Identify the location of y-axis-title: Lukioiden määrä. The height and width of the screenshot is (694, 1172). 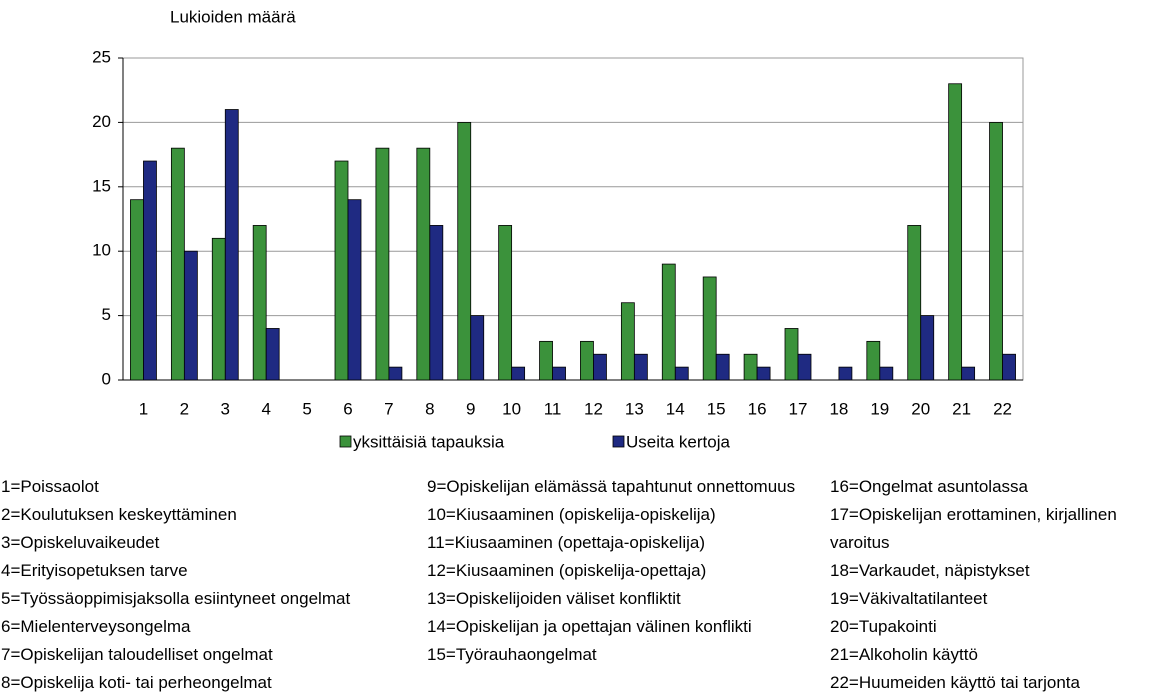
(233, 16).